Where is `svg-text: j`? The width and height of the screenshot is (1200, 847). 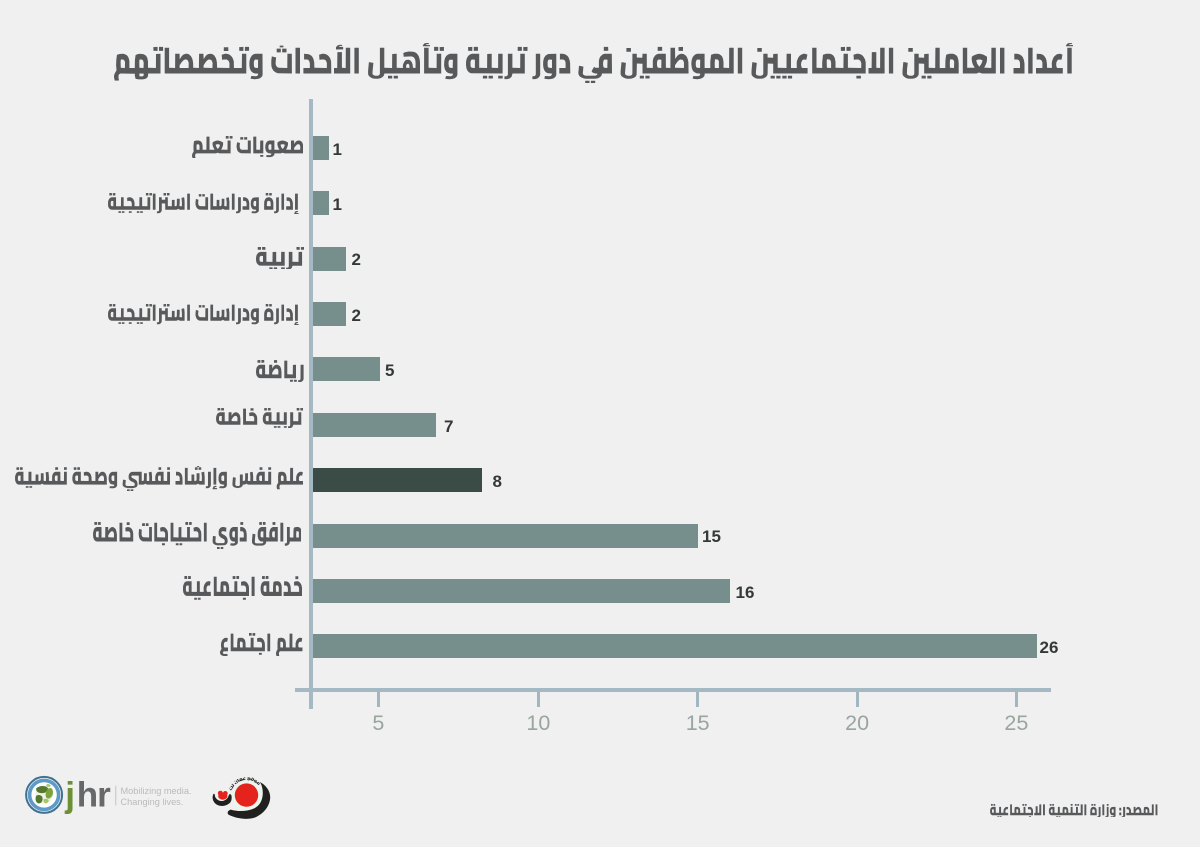 svg-text: j is located at coordinates (69, 794).